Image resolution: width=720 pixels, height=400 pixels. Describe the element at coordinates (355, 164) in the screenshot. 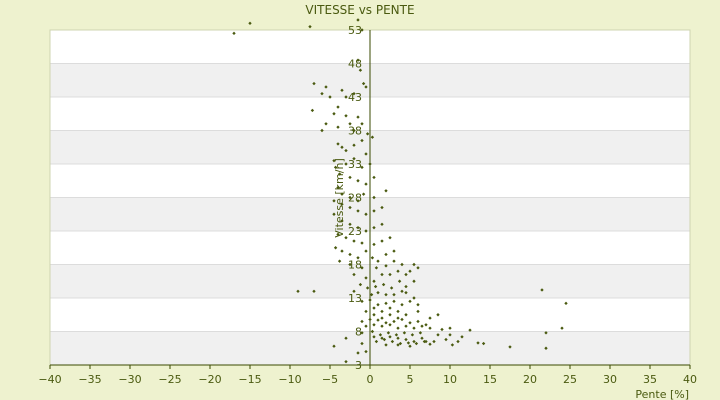

I see `y-tick-label: 33` at that location.